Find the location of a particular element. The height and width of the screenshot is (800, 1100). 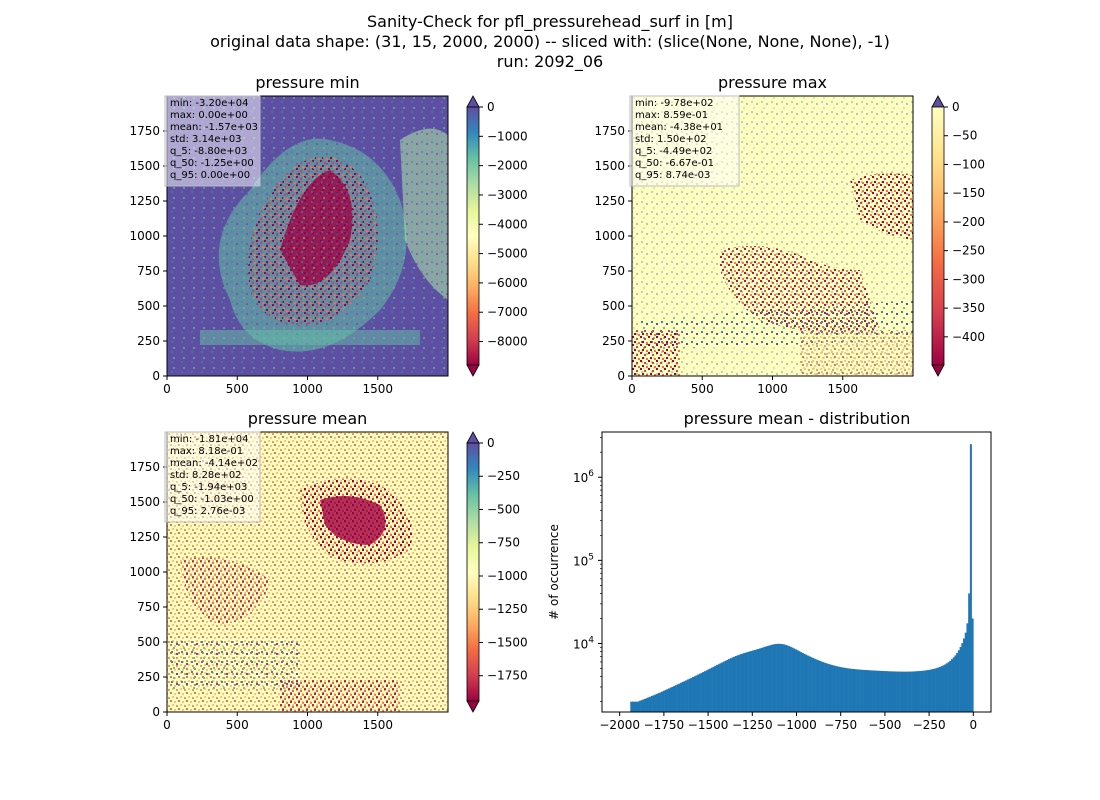

colorbar-extend-bottom is located at coordinates (938, 370).